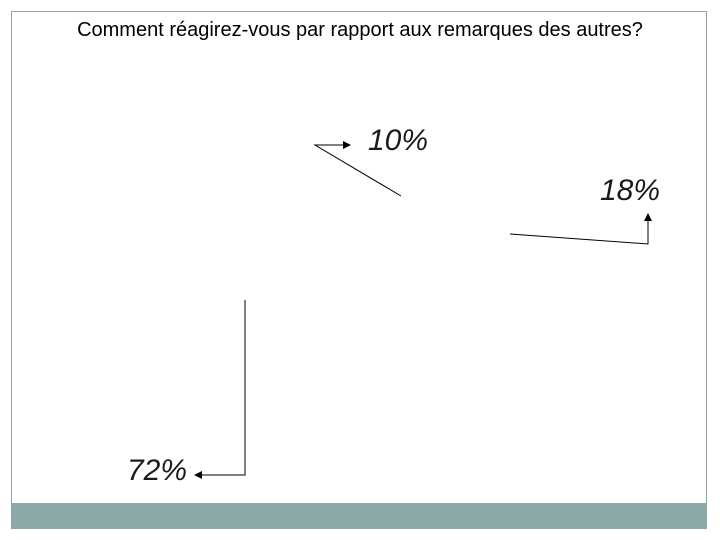  What do you see at coordinates (398, 140) in the screenshot?
I see `slice-label: 10%` at bounding box center [398, 140].